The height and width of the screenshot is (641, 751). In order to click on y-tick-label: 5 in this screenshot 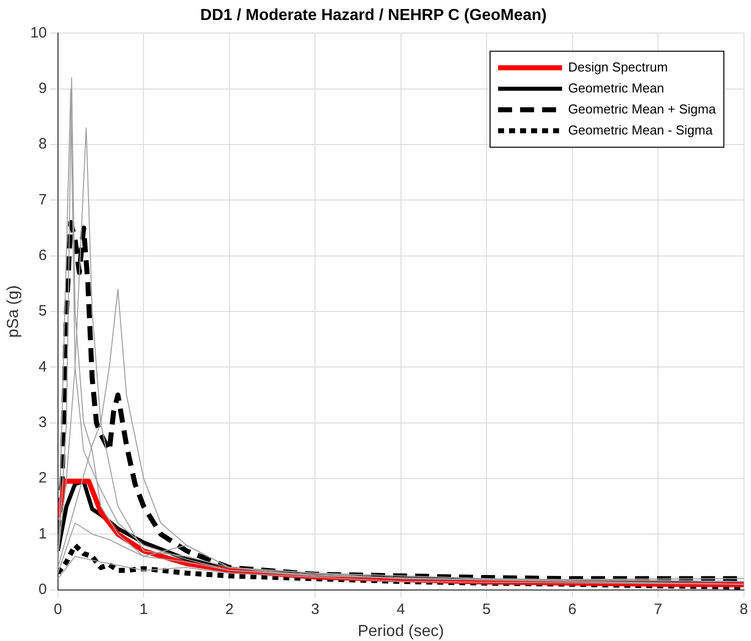, I will do `click(42, 311)`.